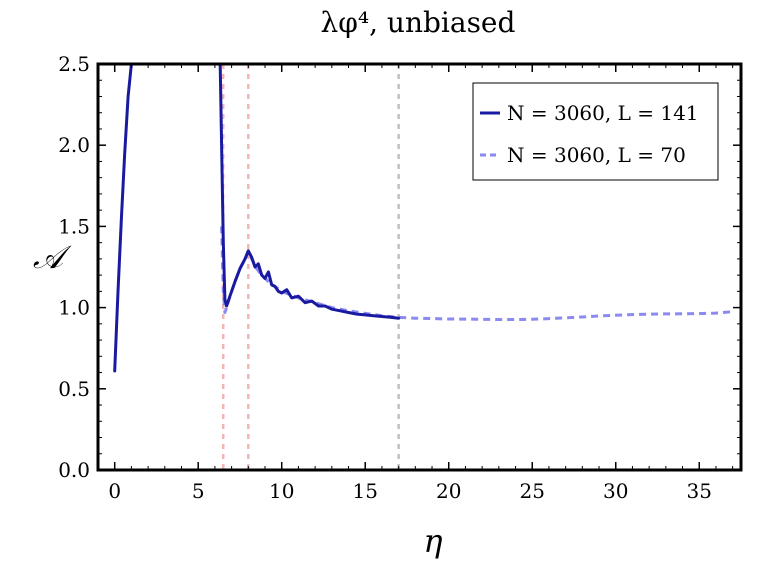  Describe the element at coordinates (615, 491) in the screenshot. I see `x-tick-label: 30` at that location.